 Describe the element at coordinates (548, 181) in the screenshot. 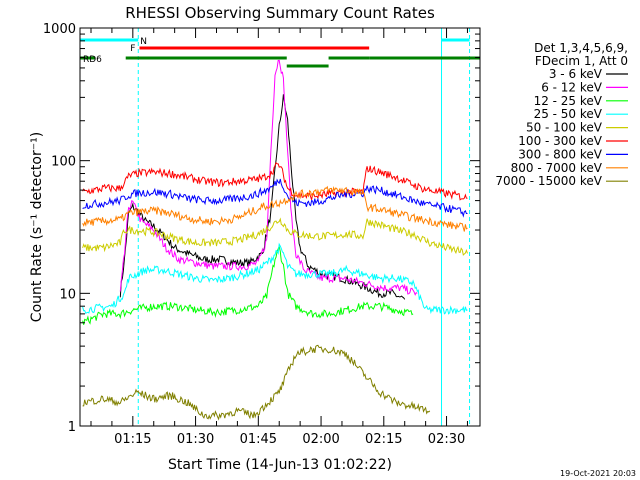

I see `legend-entry-label: 7000 - 15000 keV` at that location.